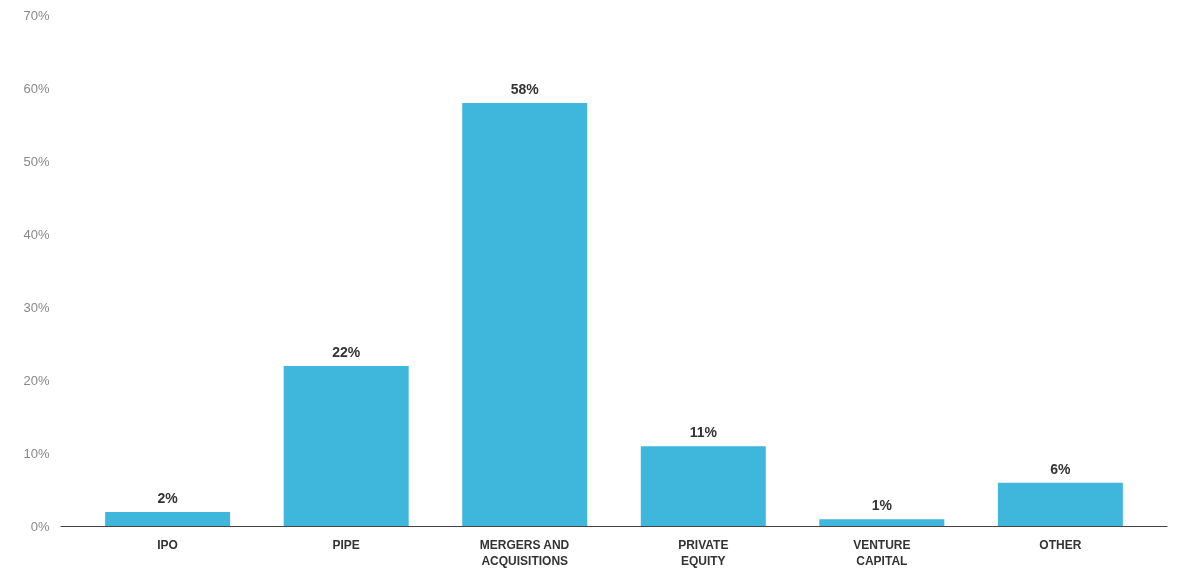 This screenshot has width=1182, height=581. I want to click on y-tick-label: 0%, so click(40, 526).